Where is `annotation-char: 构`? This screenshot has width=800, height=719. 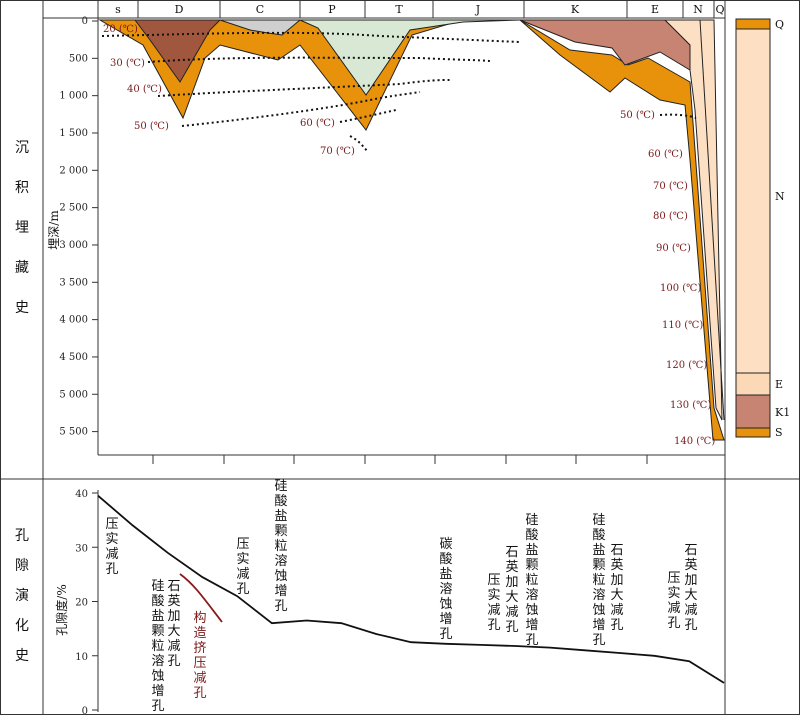
annotation-char: 构 is located at coordinates (199, 618).